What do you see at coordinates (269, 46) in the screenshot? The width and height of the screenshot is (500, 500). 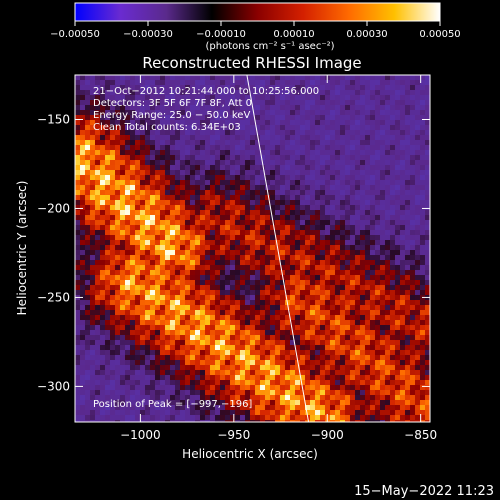 I see `colorbar-unit-label: (photons cm⁻² s⁻¹ asec⁻²)` at bounding box center [269, 46].